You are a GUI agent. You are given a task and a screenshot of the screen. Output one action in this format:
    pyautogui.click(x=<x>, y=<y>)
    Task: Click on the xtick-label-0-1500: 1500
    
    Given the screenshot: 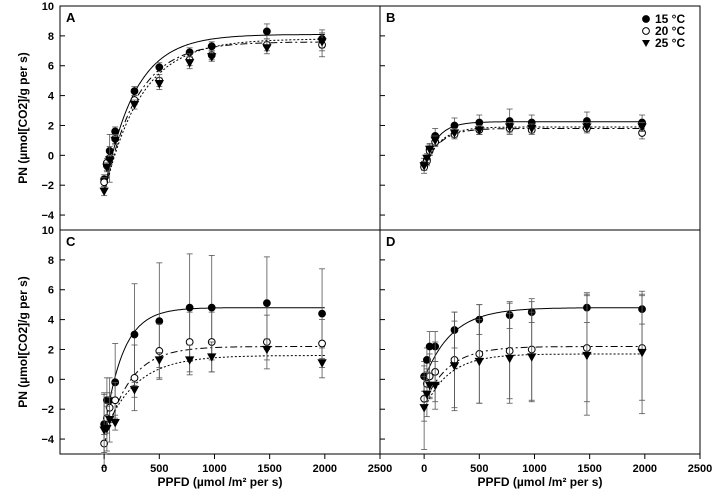 What is the action you would take?
    pyautogui.click(x=269, y=469)
    